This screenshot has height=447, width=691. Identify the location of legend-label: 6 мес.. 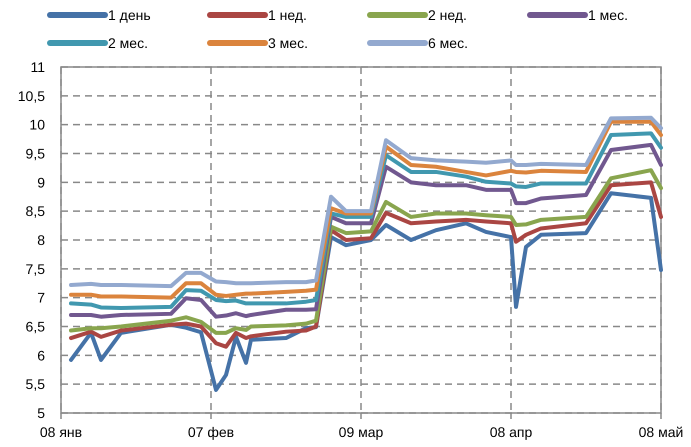
(448, 43).